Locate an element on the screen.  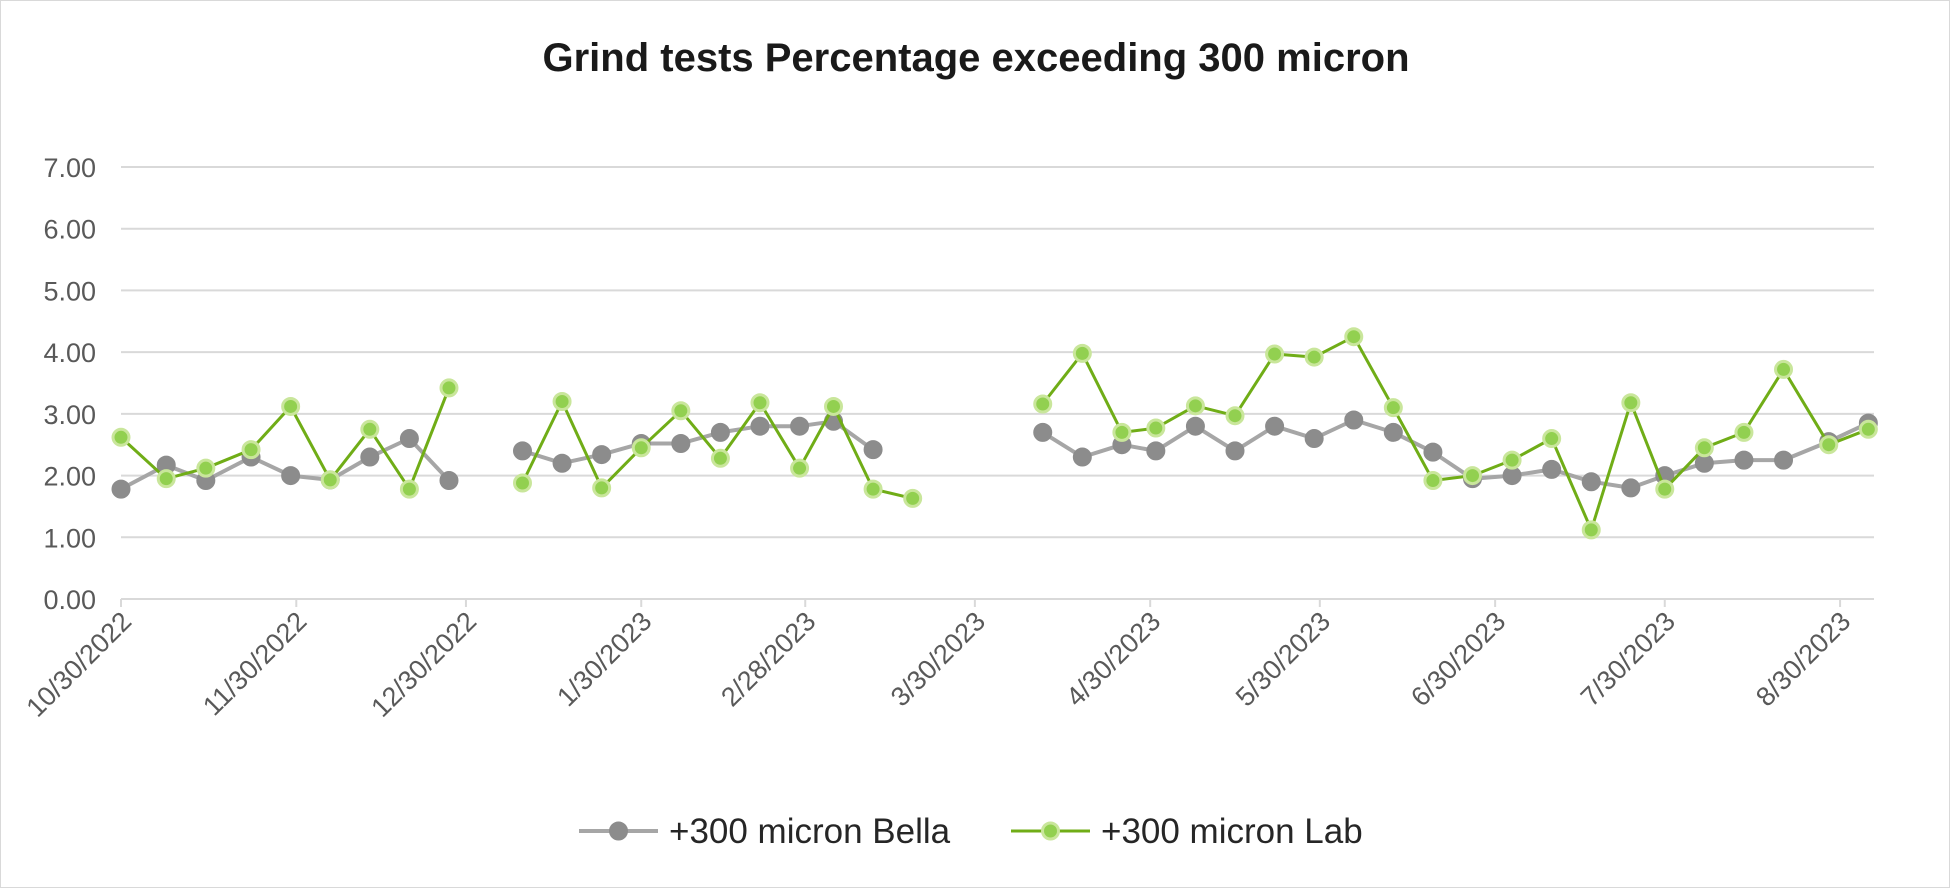
x-tick-label: 10/30/2022 is located at coordinates (78, 664).